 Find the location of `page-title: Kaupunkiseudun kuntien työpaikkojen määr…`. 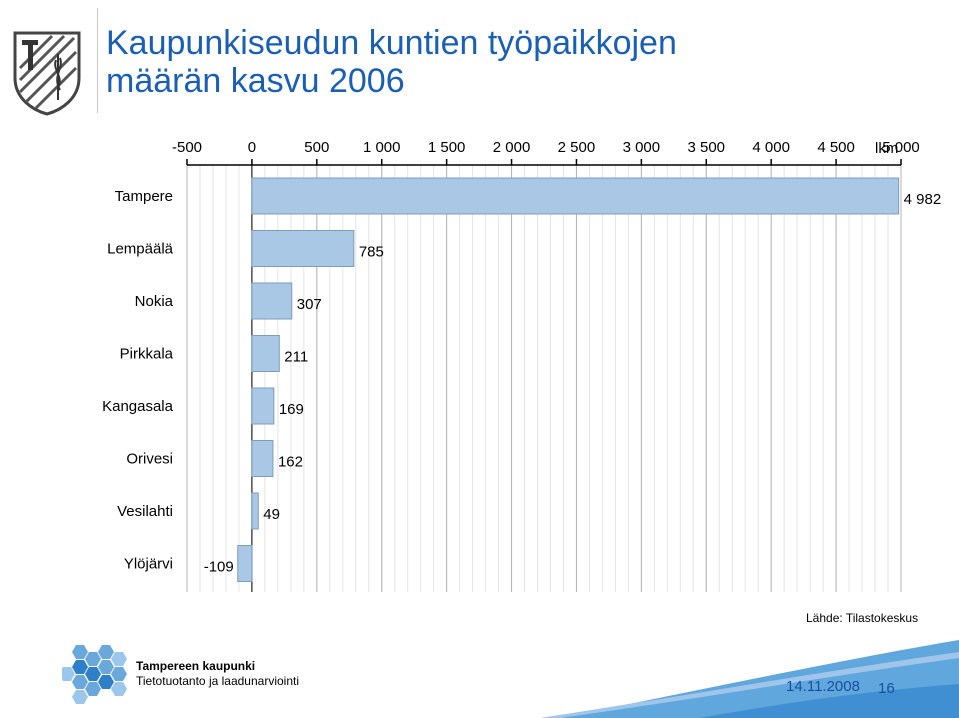

page-title: Kaupunkiseudun kuntien työpaikkojen määr… is located at coordinates (486, 62).